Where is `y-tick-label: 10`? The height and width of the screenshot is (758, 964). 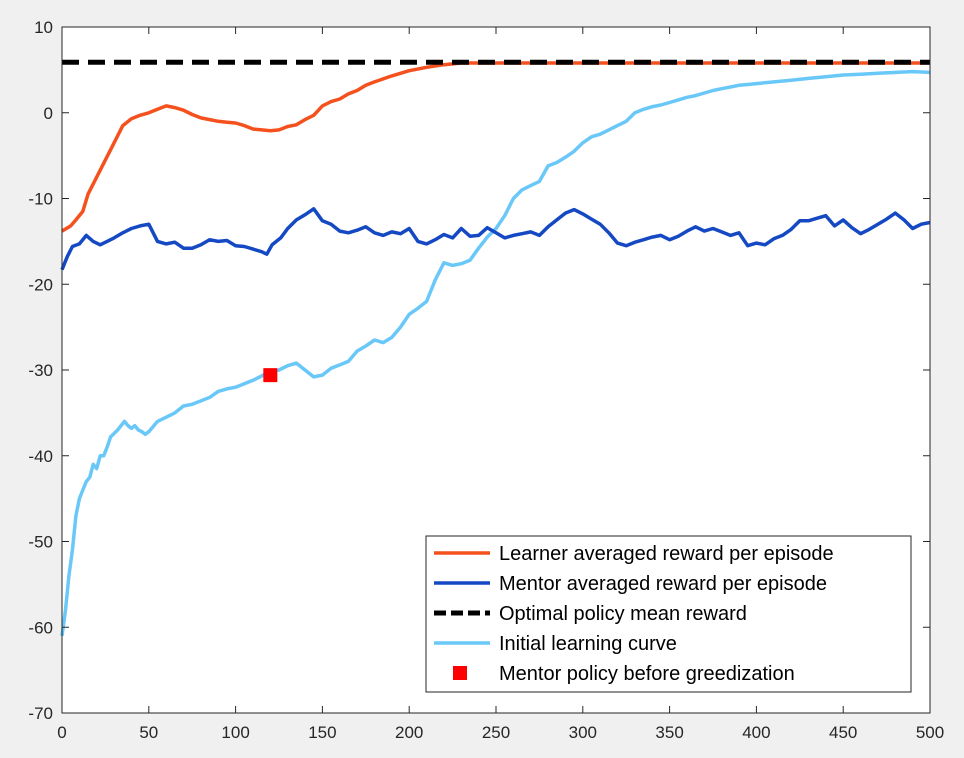
y-tick-label: 10 is located at coordinates (43, 27).